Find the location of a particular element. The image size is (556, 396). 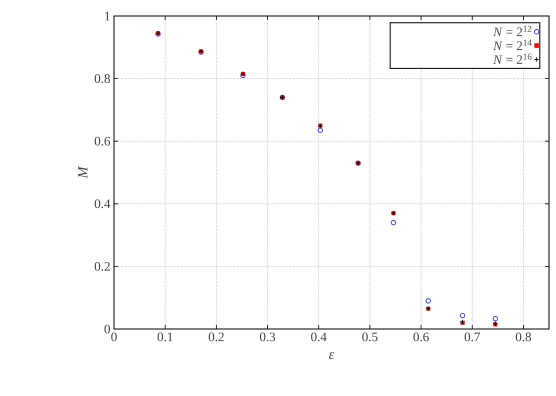

legend-label: N = 2$^{12}$ is located at coordinates (512, 31).